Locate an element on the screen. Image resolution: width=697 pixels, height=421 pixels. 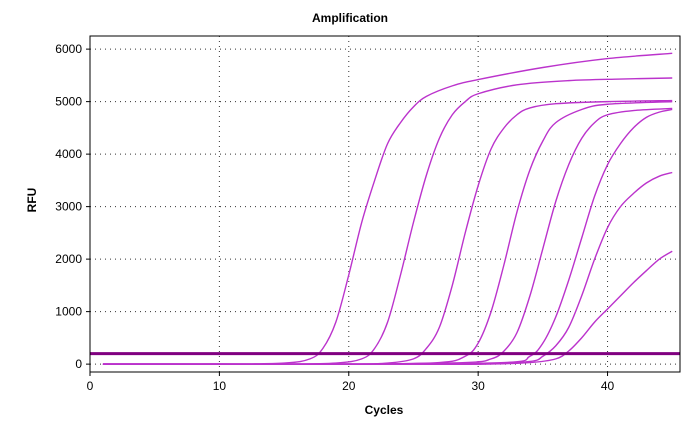
y-tick-label: 4000 is located at coordinates (68, 154).